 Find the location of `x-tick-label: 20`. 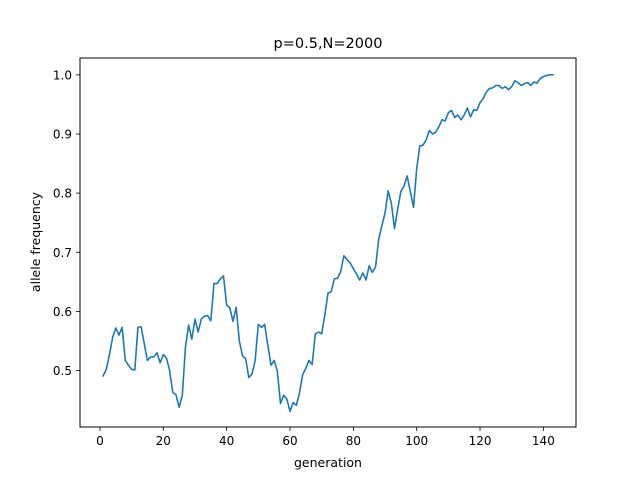

x-tick-label: 20 is located at coordinates (163, 441).